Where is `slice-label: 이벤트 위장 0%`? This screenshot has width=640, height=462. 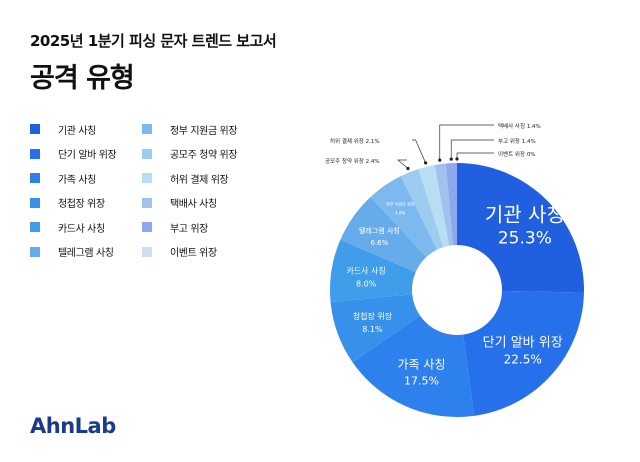 slice-label: 이벤트 위장 0% is located at coordinates (517, 154).